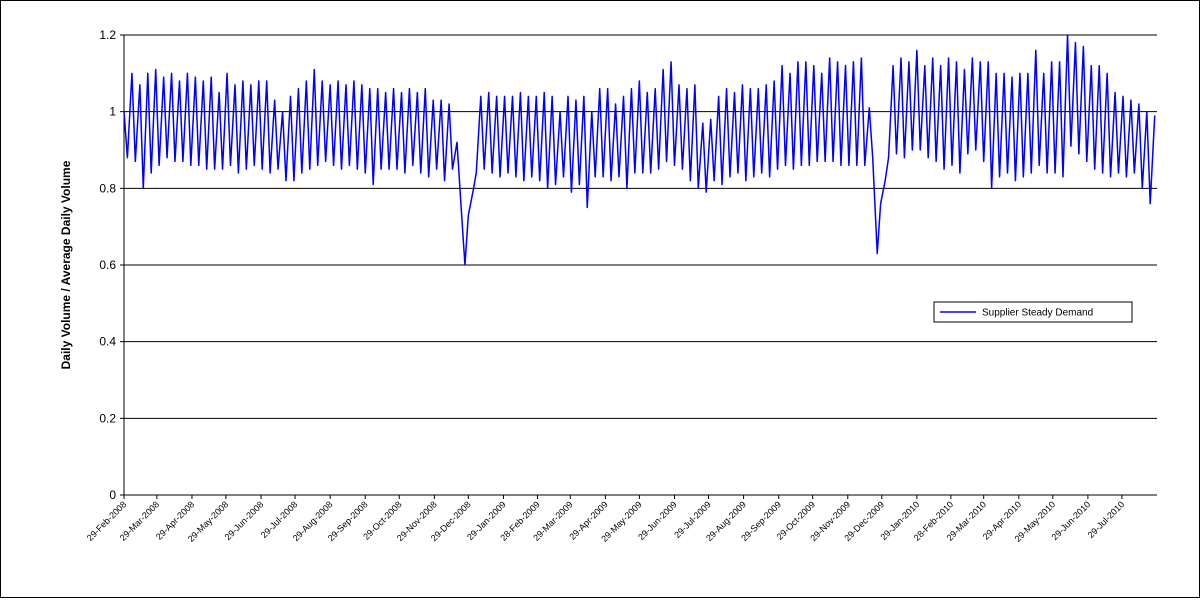  What do you see at coordinates (1037, 313) in the screenshot?
I see `legend-label: Supplier Steady Demand` at bounding box center [1037, 313].